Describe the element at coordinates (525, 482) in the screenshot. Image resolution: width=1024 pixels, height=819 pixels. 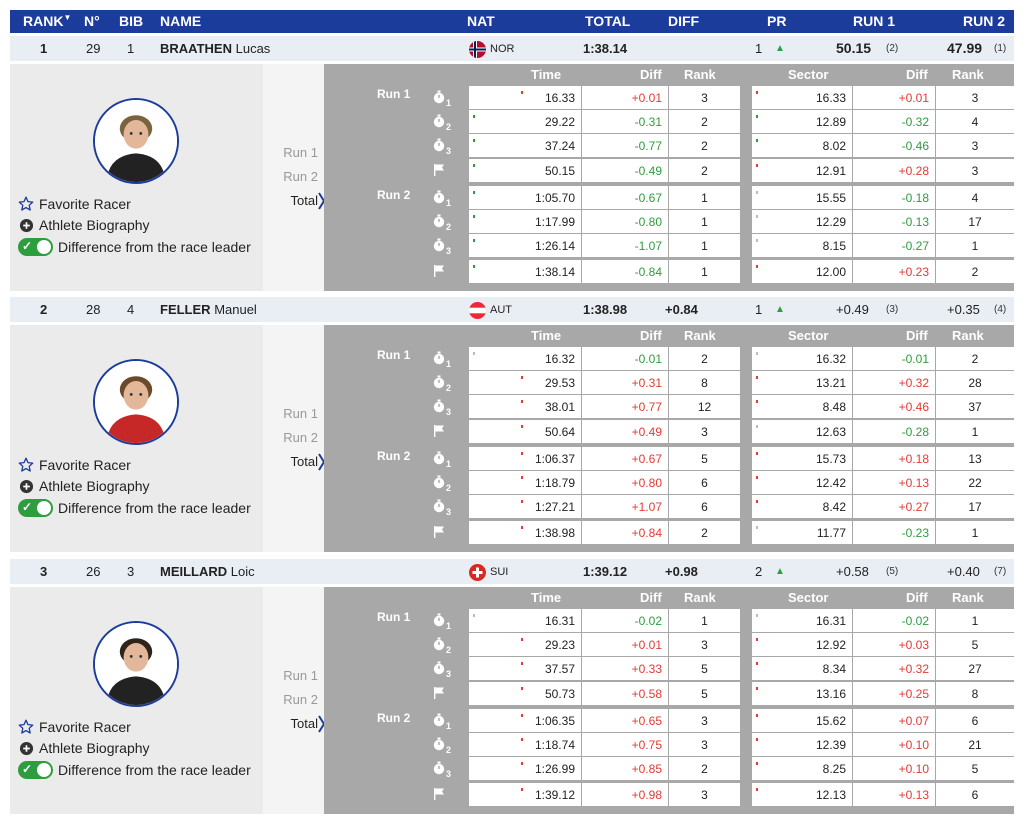
I see `split-time-cell: 1:18.79` at that location.